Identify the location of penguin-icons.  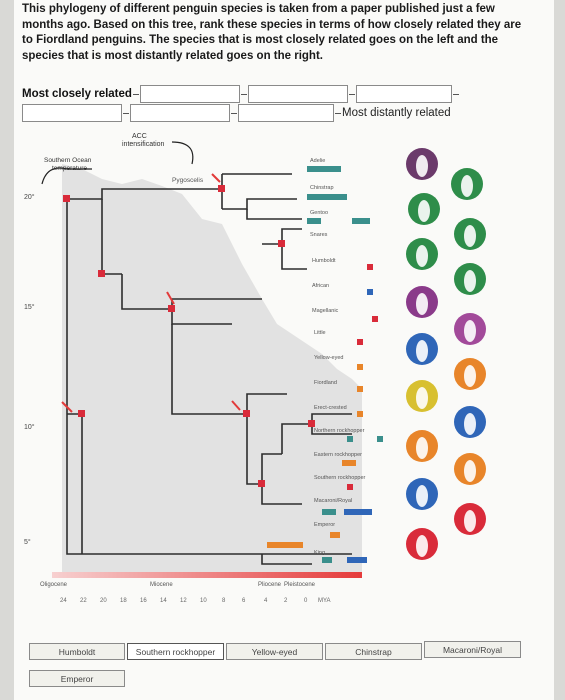
(446, 356).